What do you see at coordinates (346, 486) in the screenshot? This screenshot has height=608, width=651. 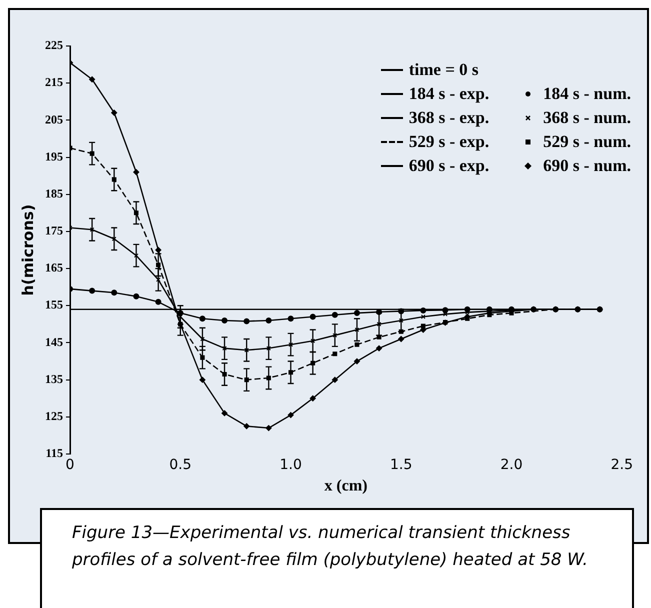 I see `x-axis-title: x (cm)` at bounding box center [346, 486].